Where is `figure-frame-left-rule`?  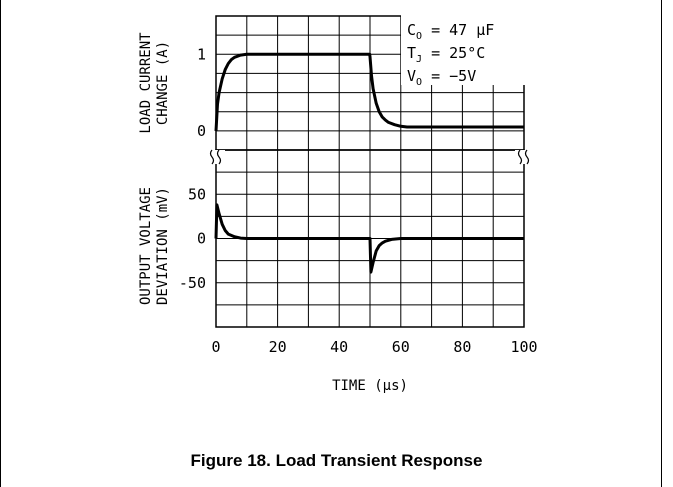
figure-frame-left-rule is located at coordinates (0, 243).